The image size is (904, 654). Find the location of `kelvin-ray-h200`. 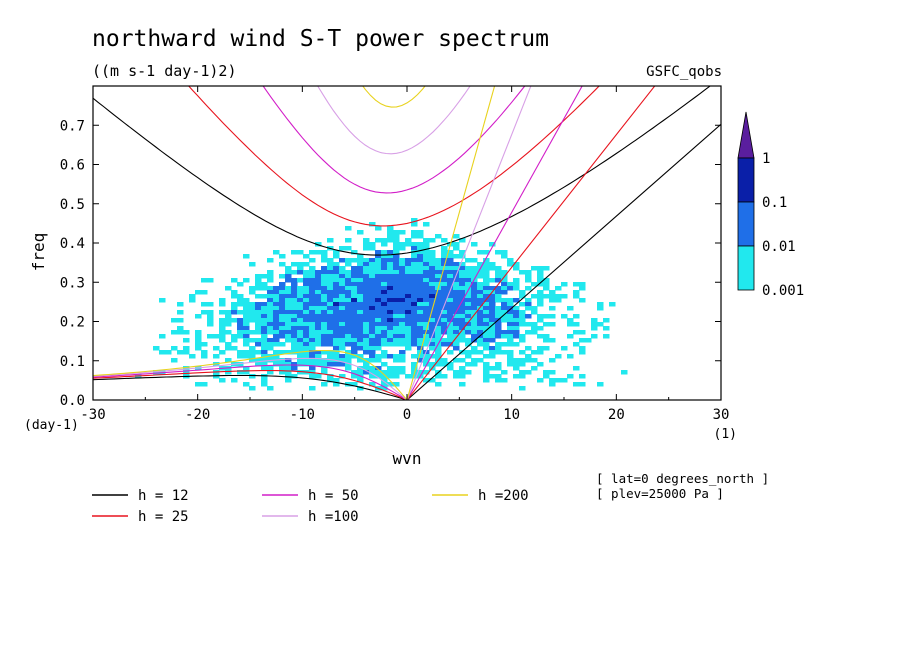

kelvin-ray-h200 is located at coordinates (451, 243).